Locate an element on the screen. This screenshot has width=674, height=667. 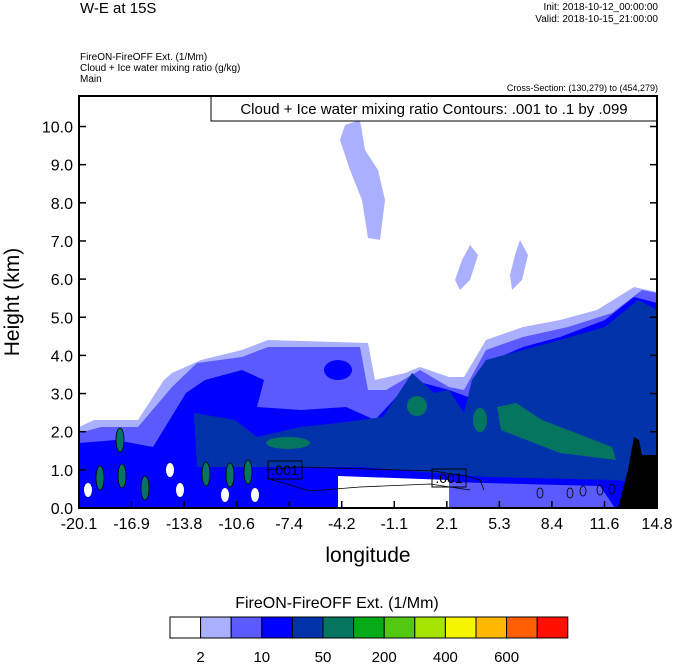
y-tick-label: 7.0 is located at coordinates (62, 242).